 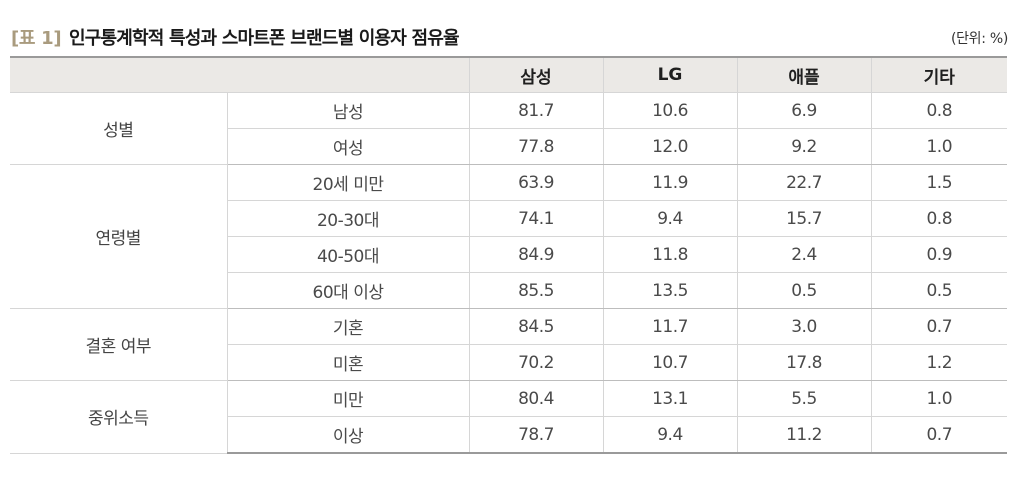 What do you see at coordinates (264, 38) in the screenshot?
I see `table-title: 인구통계학적 특성과 스마트폰 브랜드별 이용자 점유율` at bounding box center [264, 38].